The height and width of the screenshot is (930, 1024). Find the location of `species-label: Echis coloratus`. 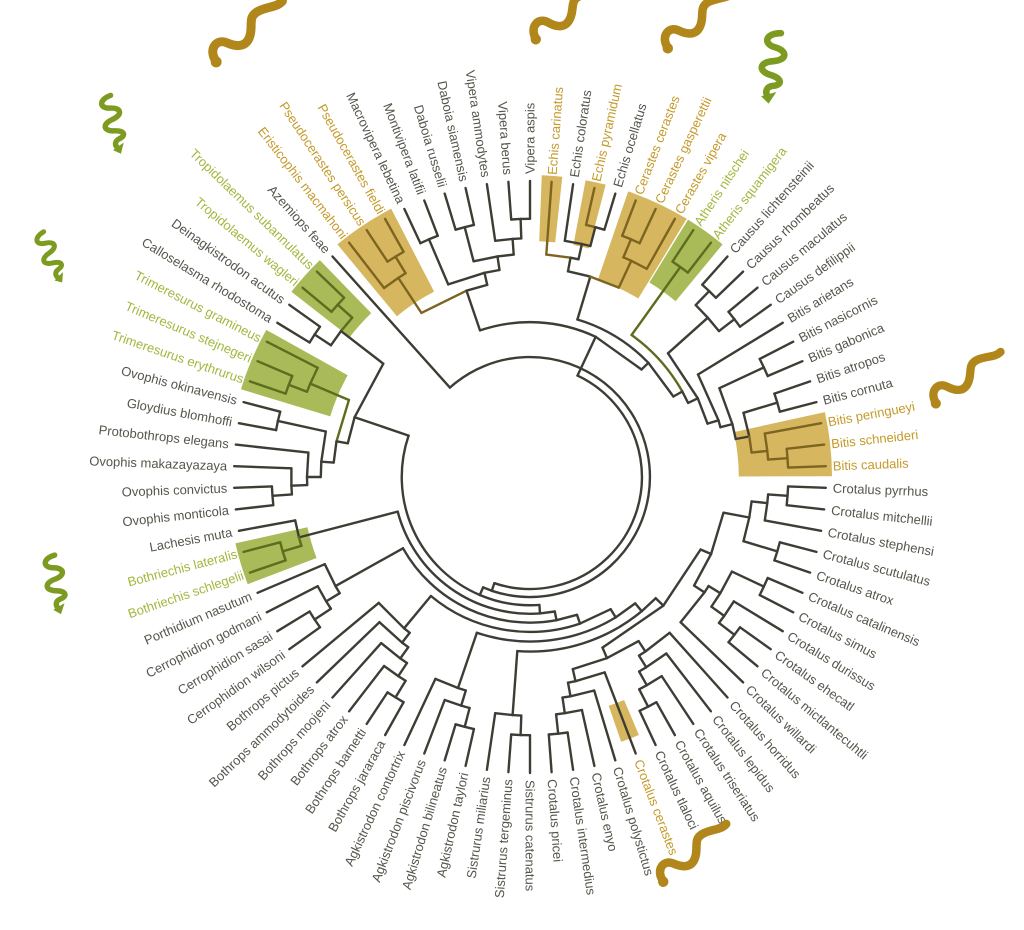

species-label: Echis coloratus is located at coordinates (581, 133).